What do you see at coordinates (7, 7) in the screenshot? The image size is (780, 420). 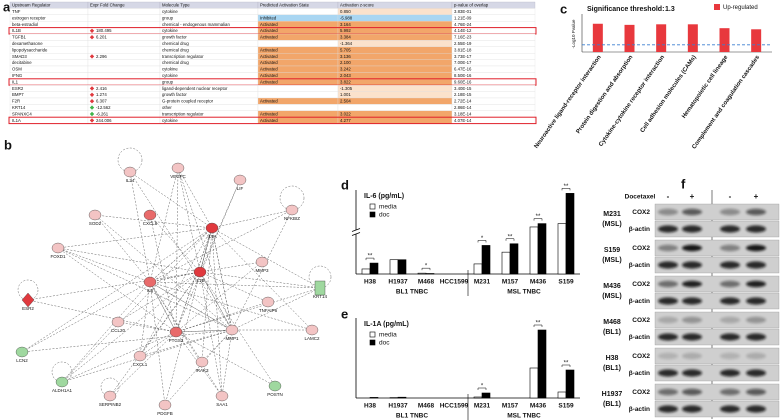 I see `panel-label: a` at bounding box center [7, 7].